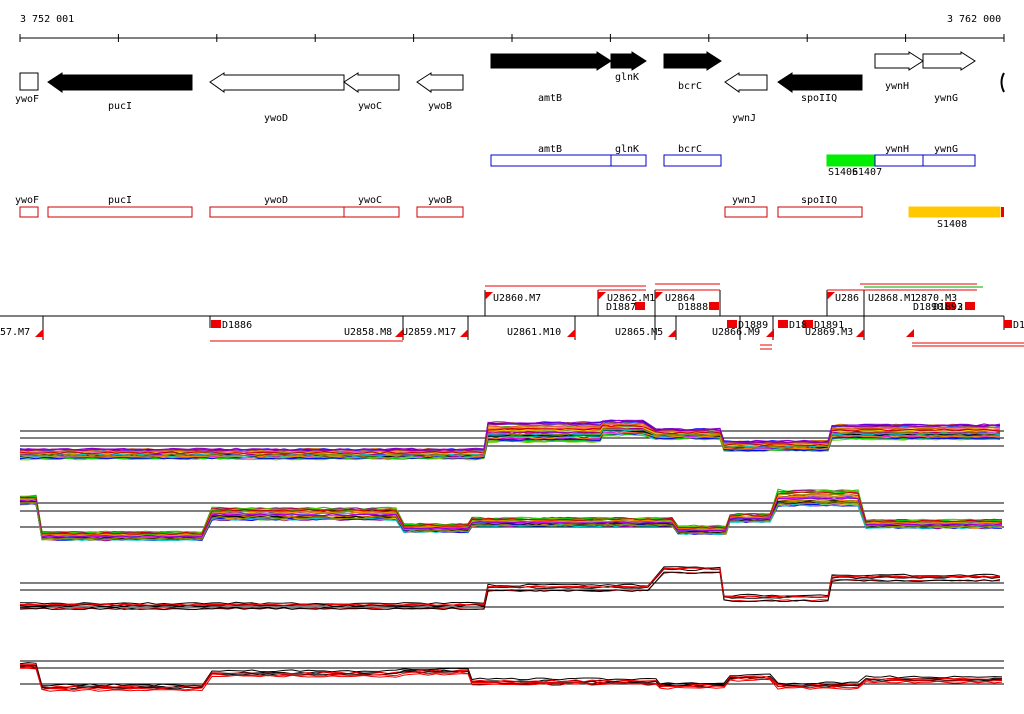  Describe the element at coordinates (949, 61) in the screenshot. I see `gene-ywnG` at that location.